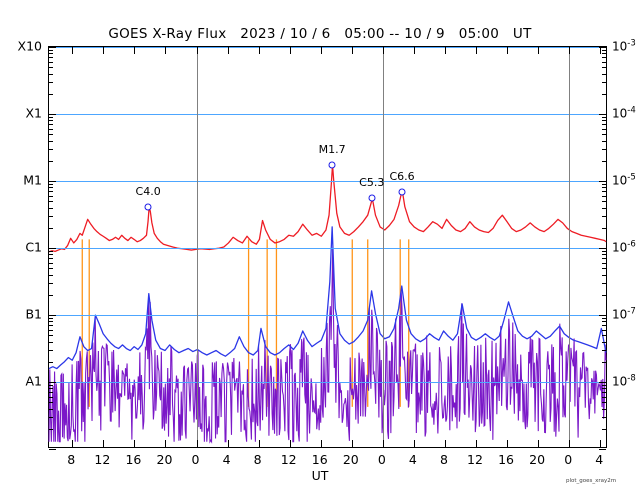  Describe the element at coordinates (195, 459) in the screenshot. I see `x-axis-label: 0` at that location.